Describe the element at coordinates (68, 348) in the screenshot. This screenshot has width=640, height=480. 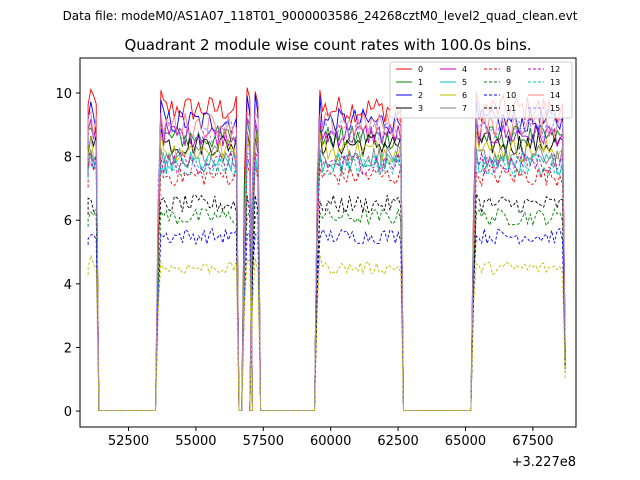
I see `y-tick-label: 2` at that location.